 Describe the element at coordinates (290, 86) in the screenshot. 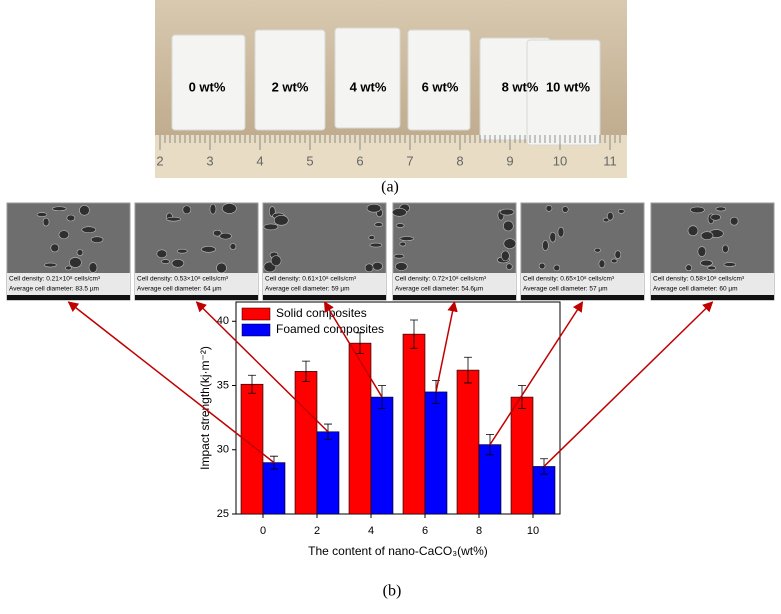

I see `sample-label: 2 wt%` at that location.